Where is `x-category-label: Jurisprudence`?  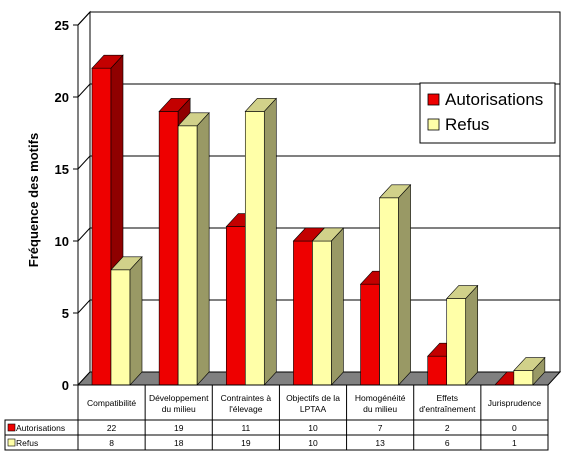 x-category-label: Jurisprudence is located at coordinates (515, 403).